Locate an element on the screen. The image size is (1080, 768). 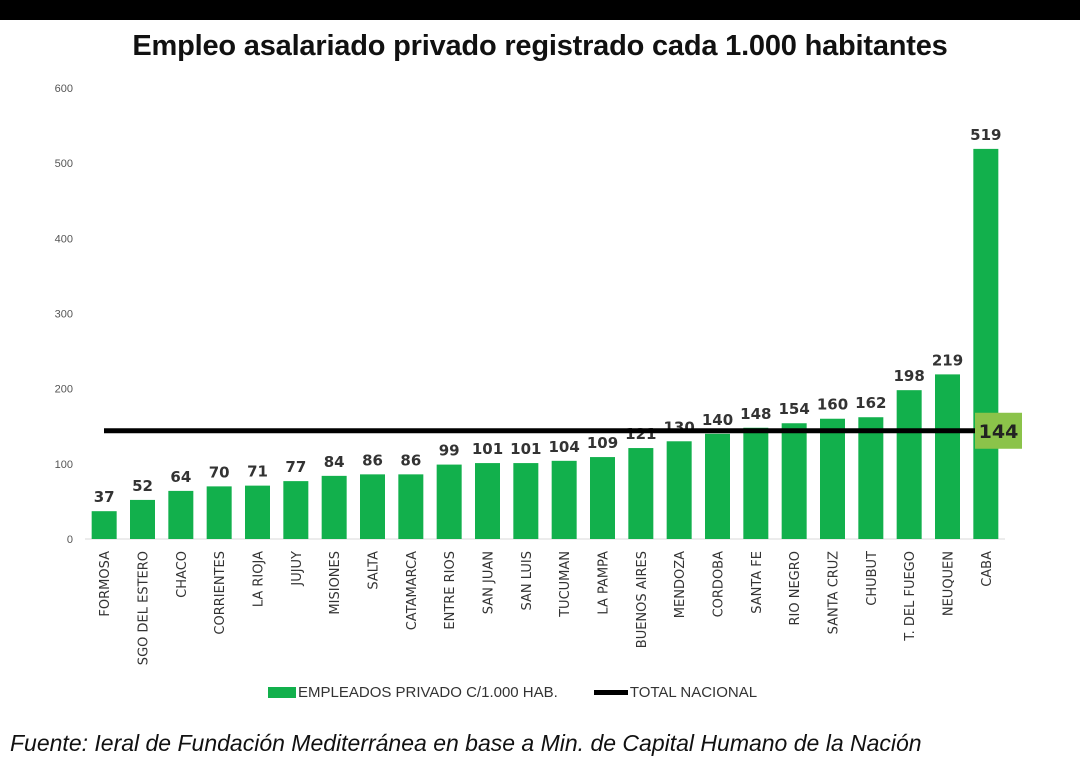
bar-value-label: 154 is located at coordinates (794, 409).